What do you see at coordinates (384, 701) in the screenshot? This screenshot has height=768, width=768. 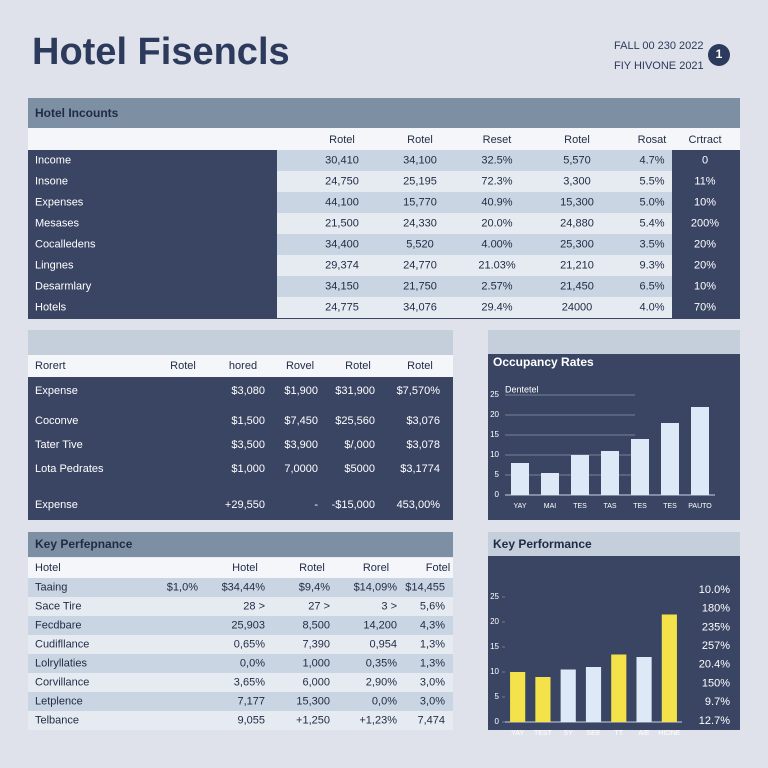 I see `cell: 0,0%` at bounding box center [384, 701].